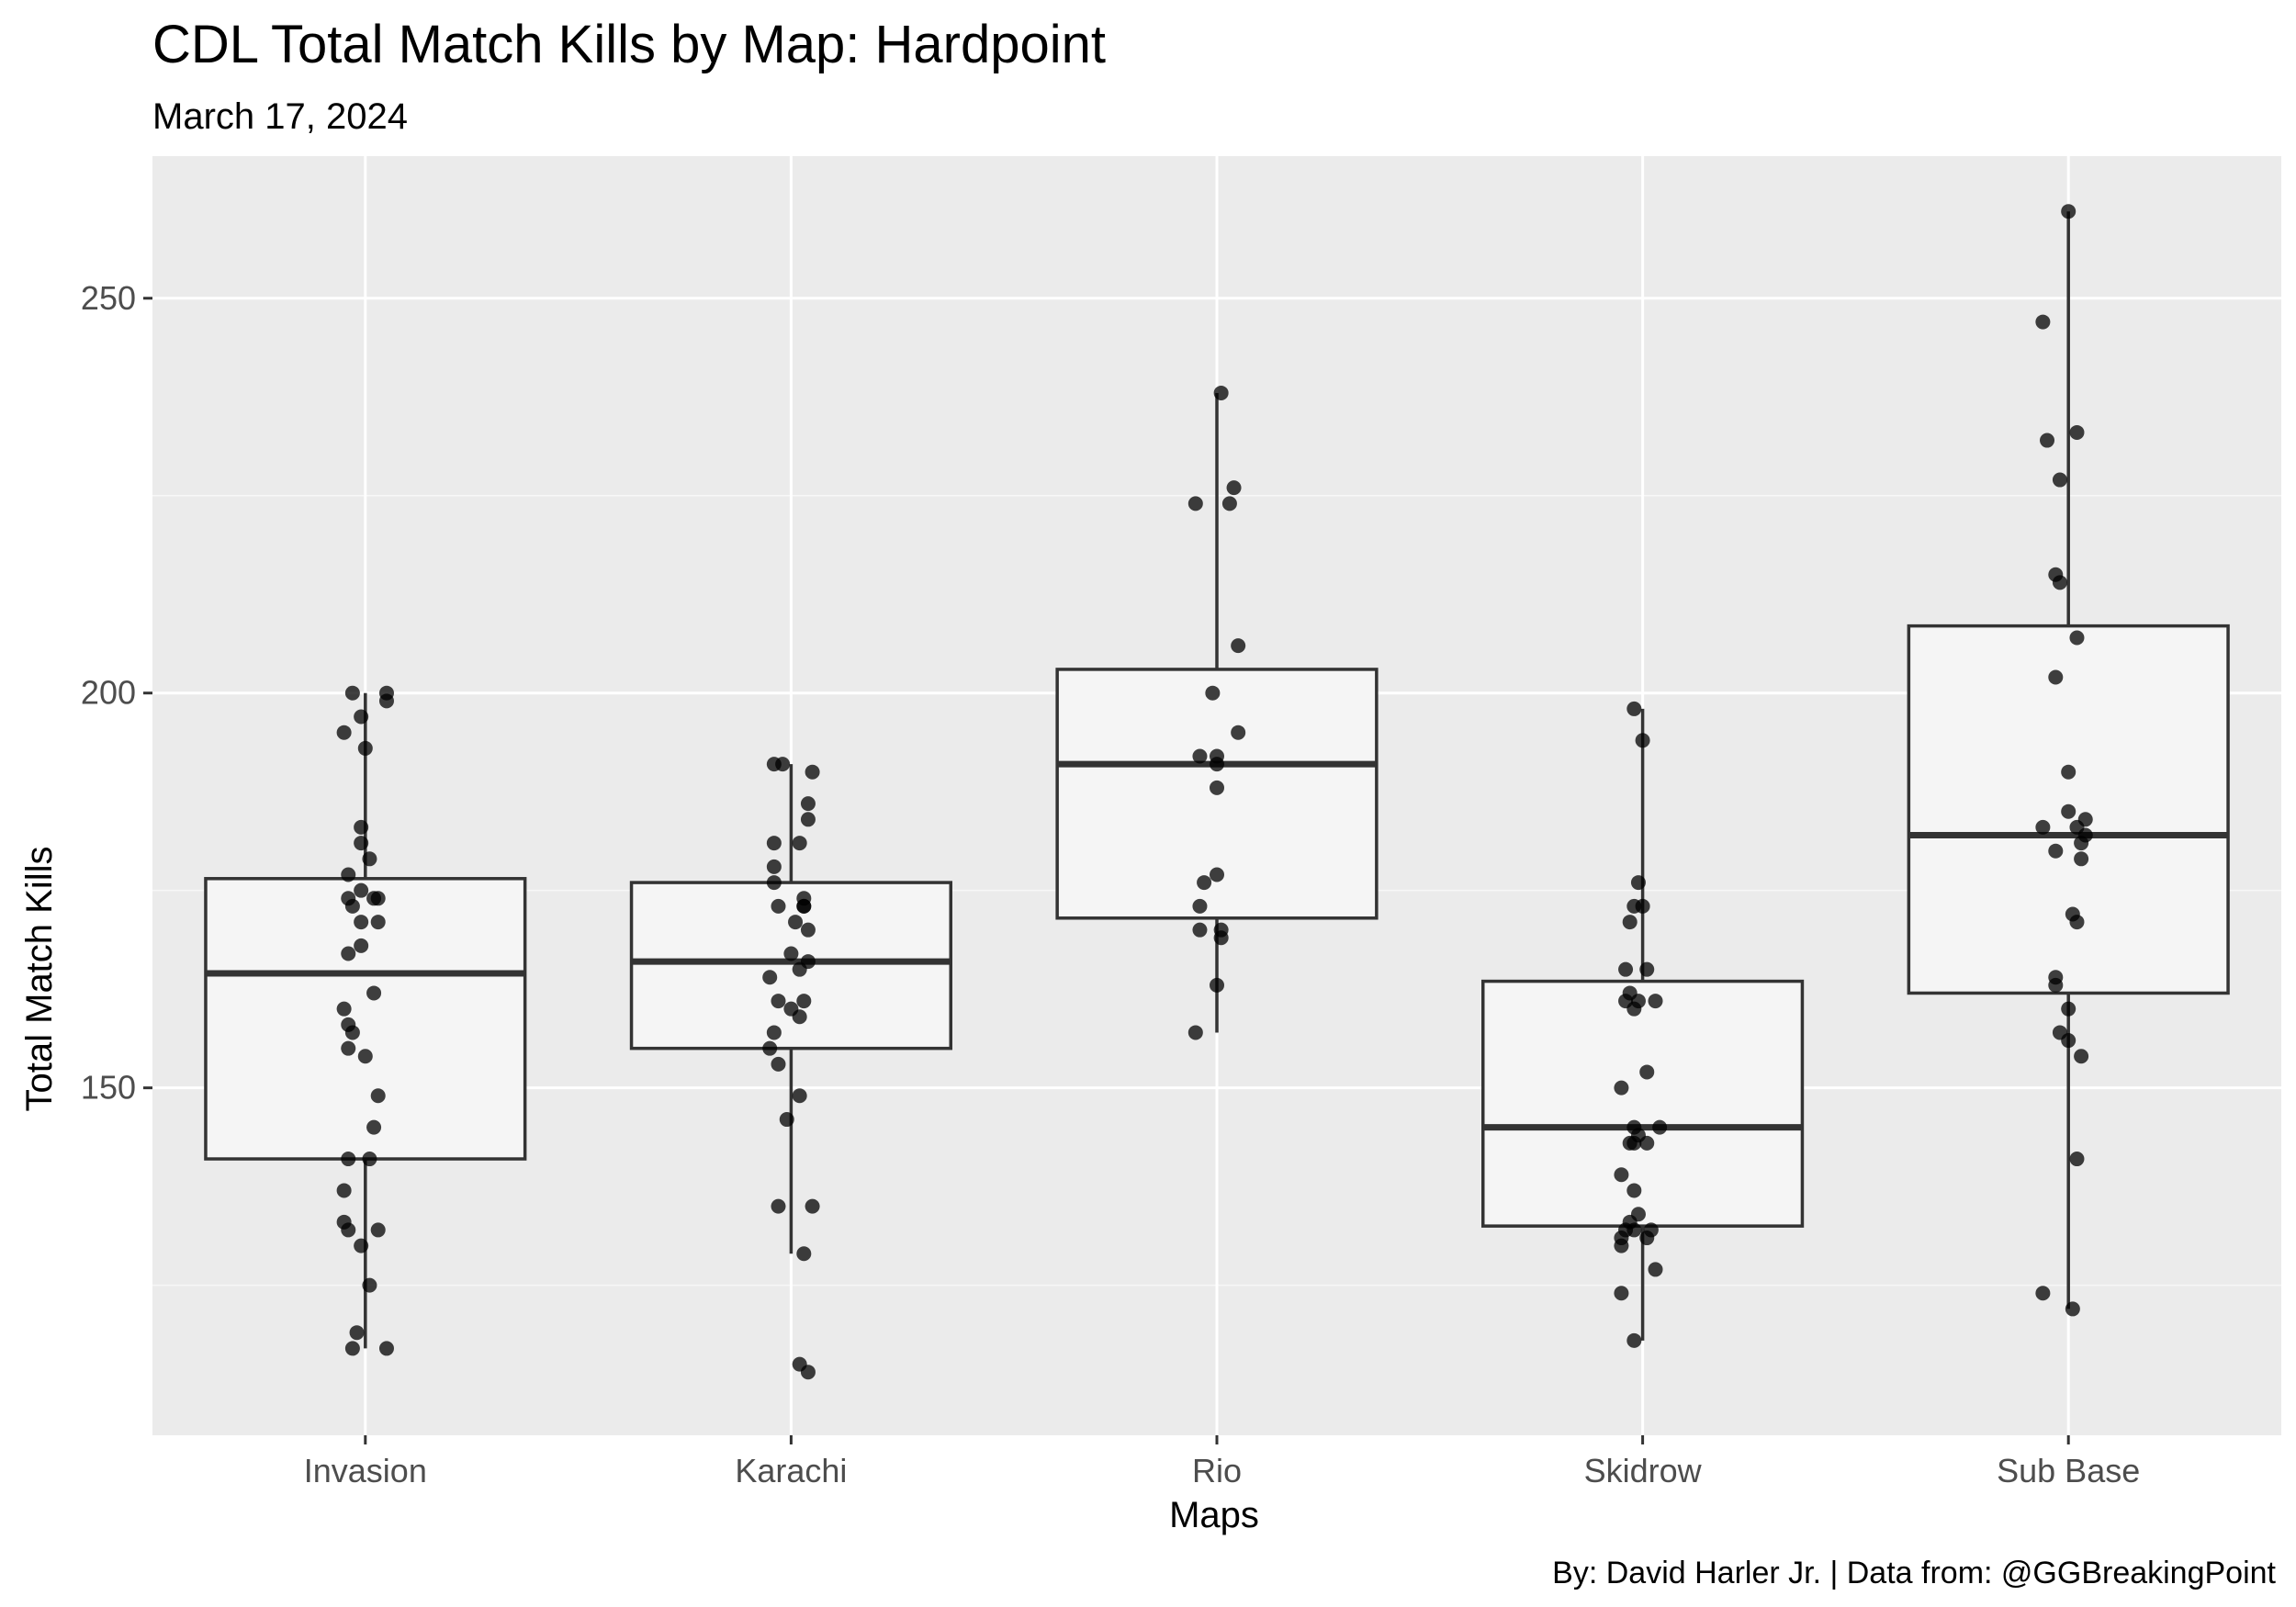 This screenshot has width=2296, height=1607. What do you see at coordinates (1217, 1470) in the screenshot?
I see `x-tick-label: Rio` at bounding box center [1217, 1470].